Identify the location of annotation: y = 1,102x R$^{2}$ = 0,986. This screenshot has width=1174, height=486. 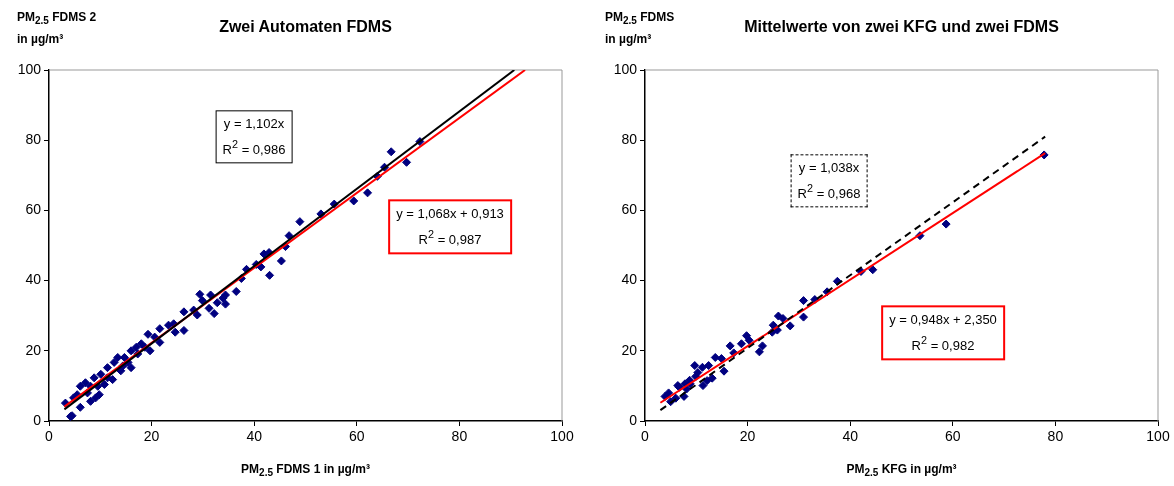
(254, 137).